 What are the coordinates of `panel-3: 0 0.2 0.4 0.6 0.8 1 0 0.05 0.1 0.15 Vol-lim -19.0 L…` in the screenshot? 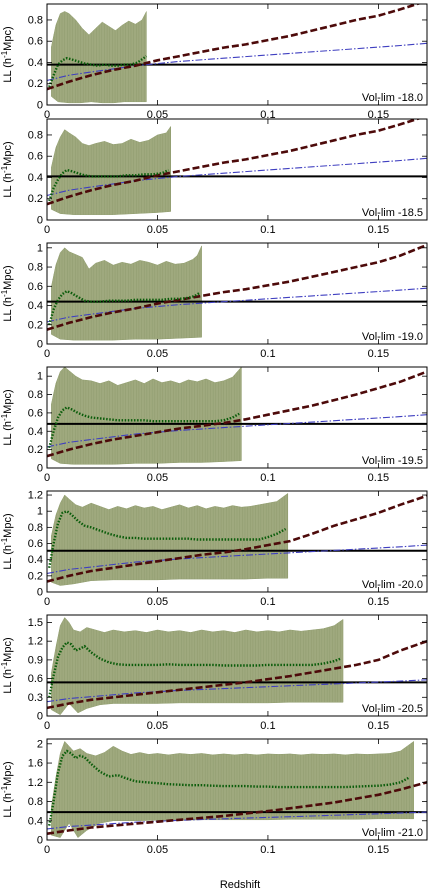 It's located at (214, 301).